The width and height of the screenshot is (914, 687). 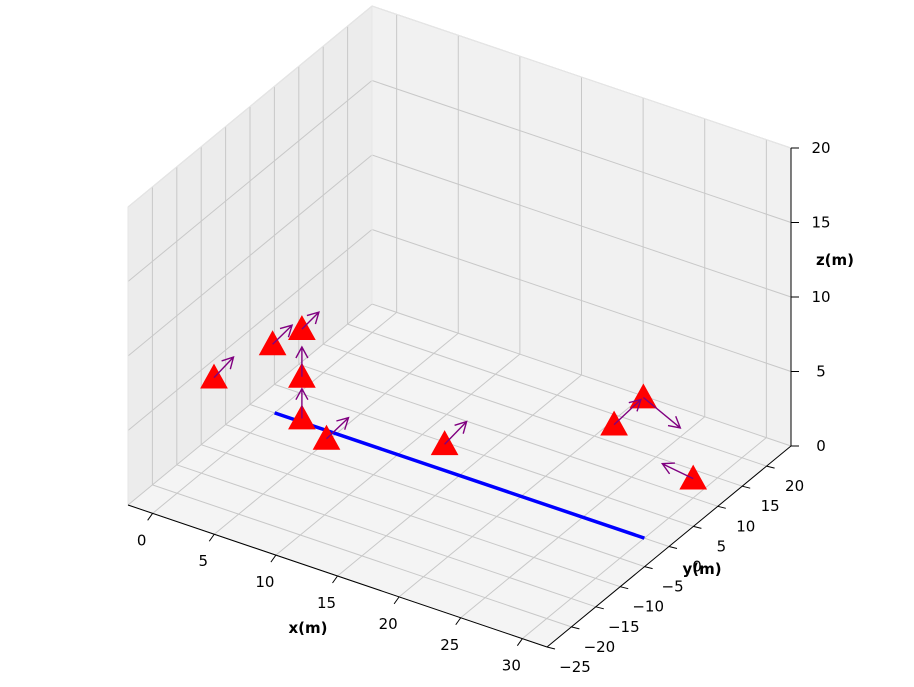 I want to click on y-tick-label: 15, so click(x=770, y=506).